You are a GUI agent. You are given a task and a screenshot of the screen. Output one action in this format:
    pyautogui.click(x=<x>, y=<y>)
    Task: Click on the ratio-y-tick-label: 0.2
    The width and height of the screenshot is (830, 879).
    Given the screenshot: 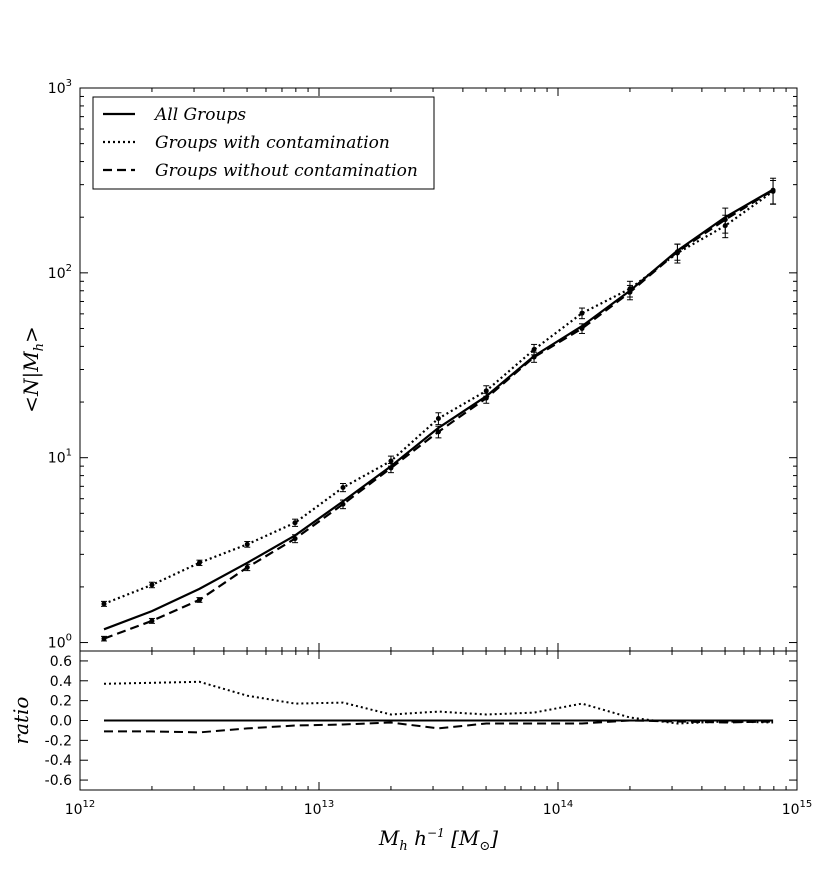 What is the action you would take?
    pyautogui.click(x=61, y=702)
    